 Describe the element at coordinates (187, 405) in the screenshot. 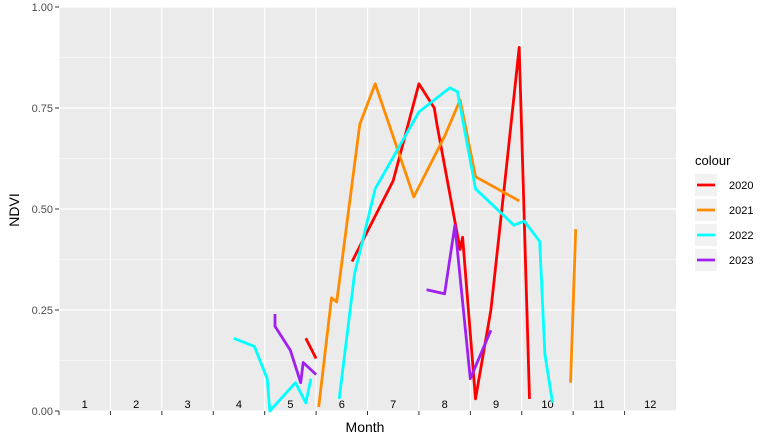

I see `month-label: 3` at that location.